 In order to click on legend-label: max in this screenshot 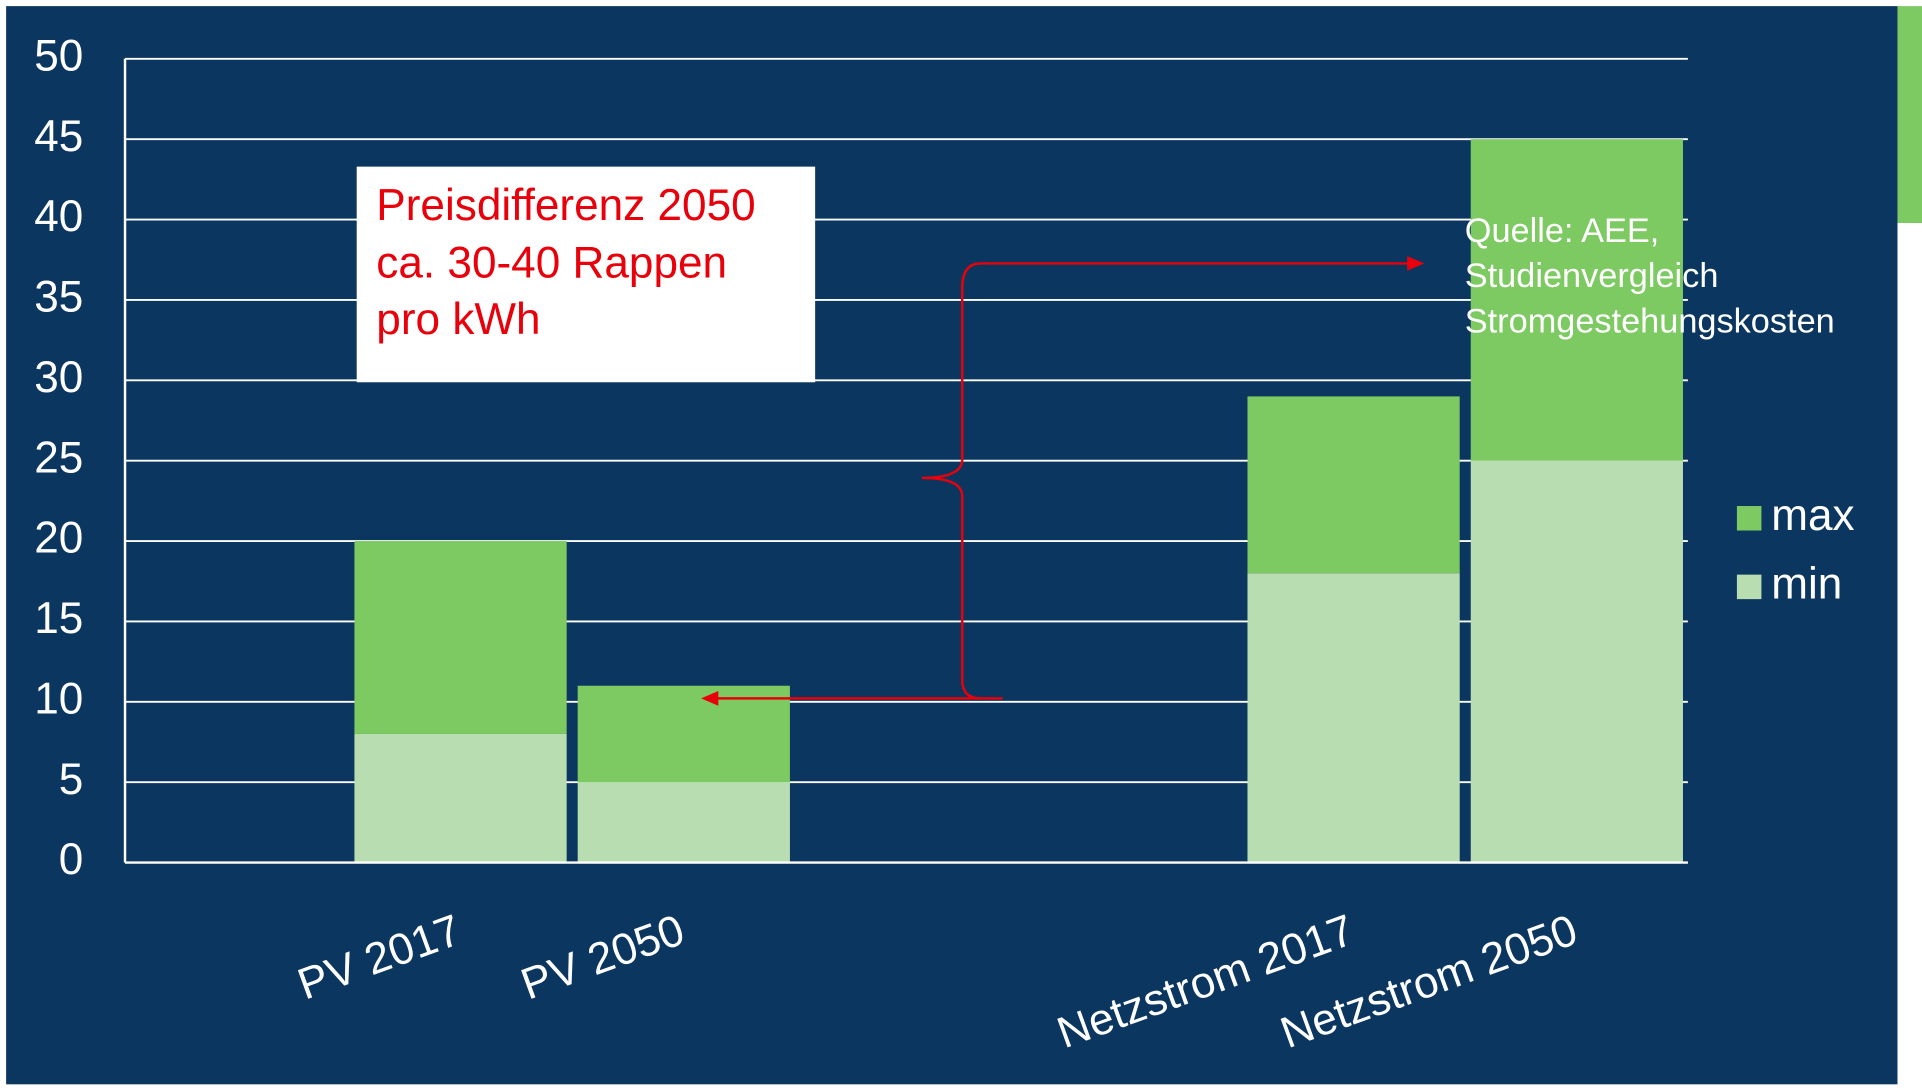, I will do `click(1812, 515)`.